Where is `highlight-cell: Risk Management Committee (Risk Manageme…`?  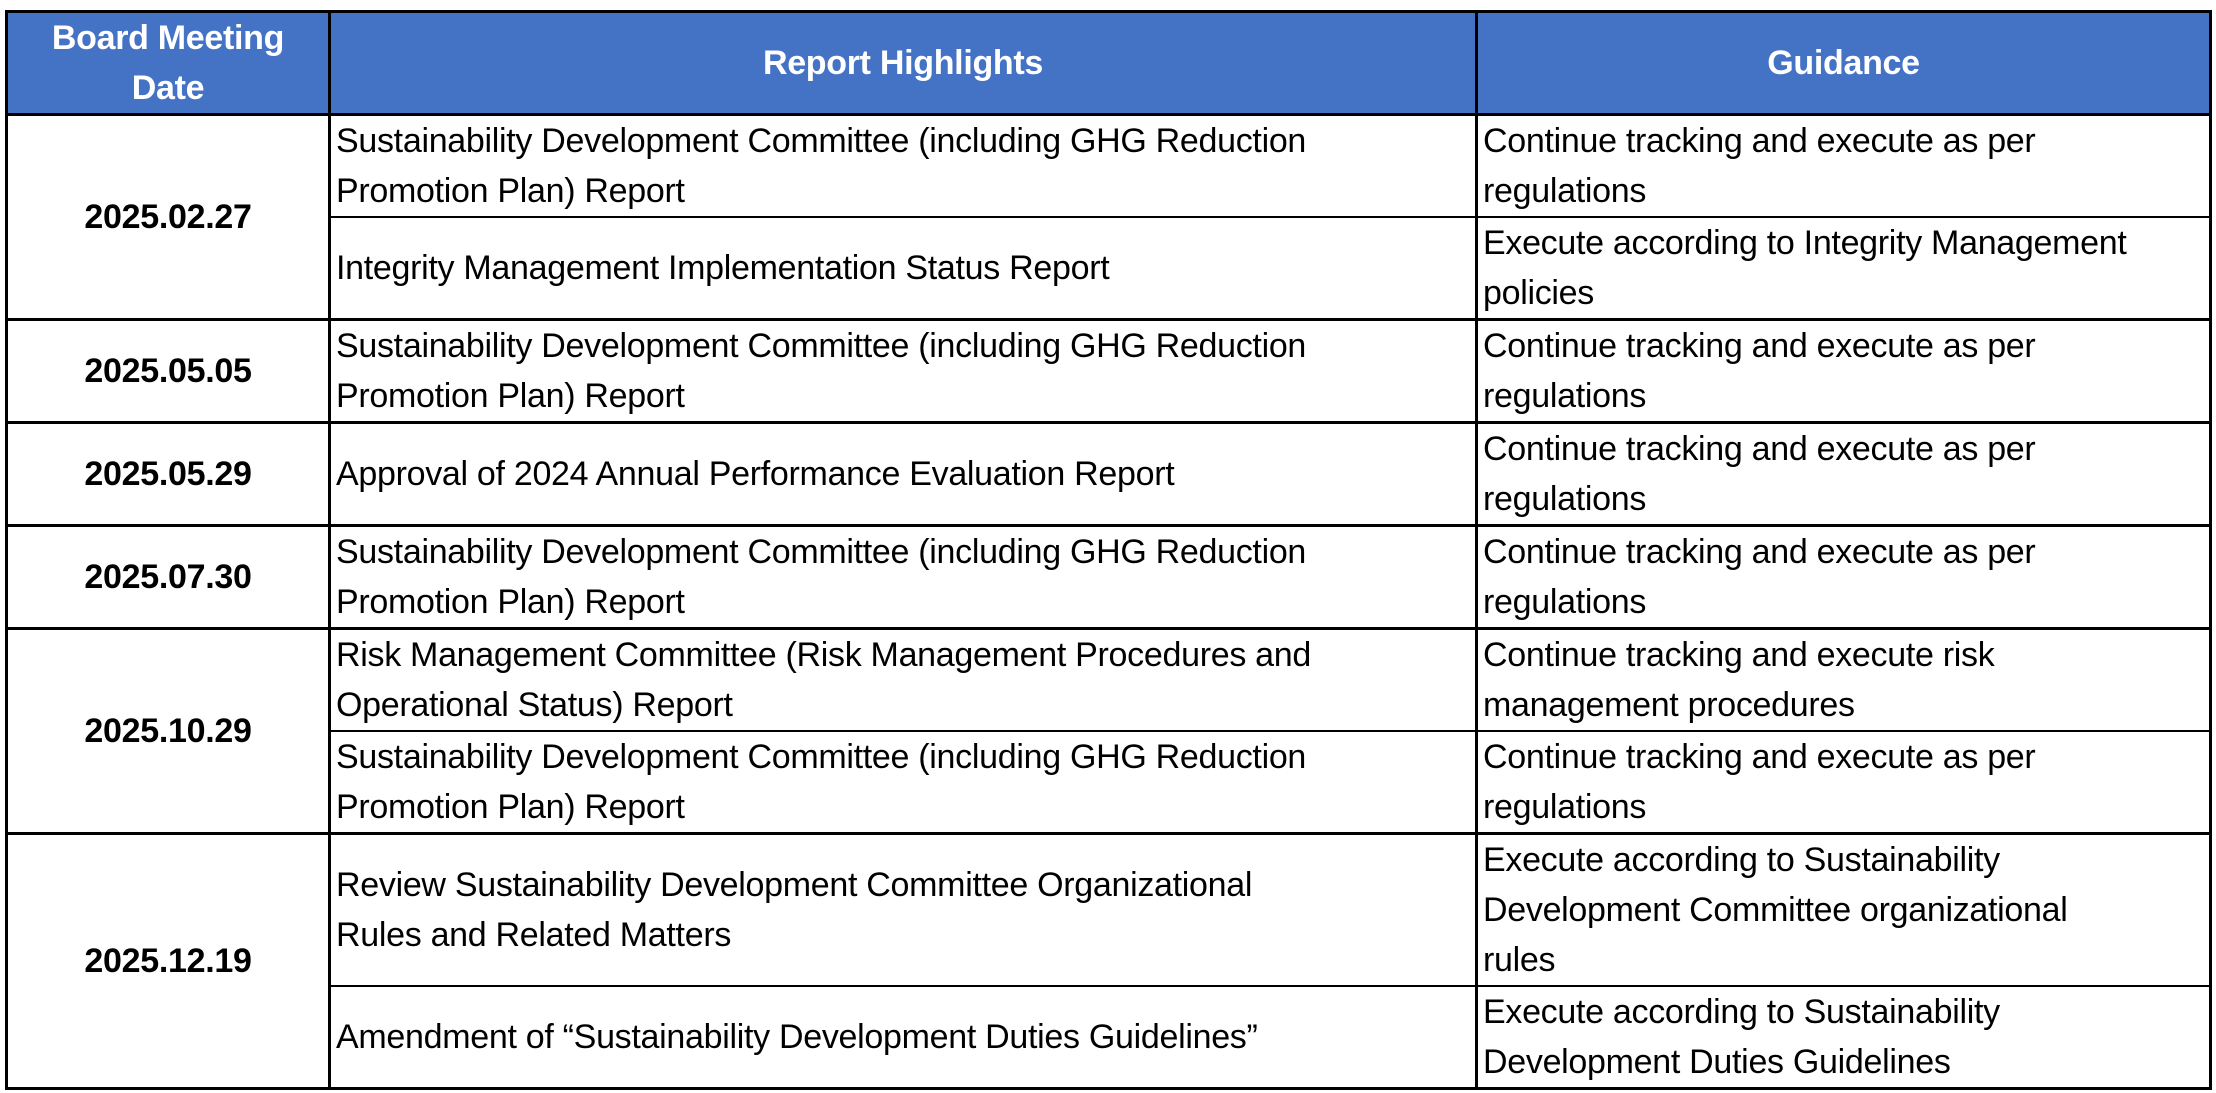 highlight-cell: Risk Management Committee (Risk Manageme… is located at coordinates (903, 679).